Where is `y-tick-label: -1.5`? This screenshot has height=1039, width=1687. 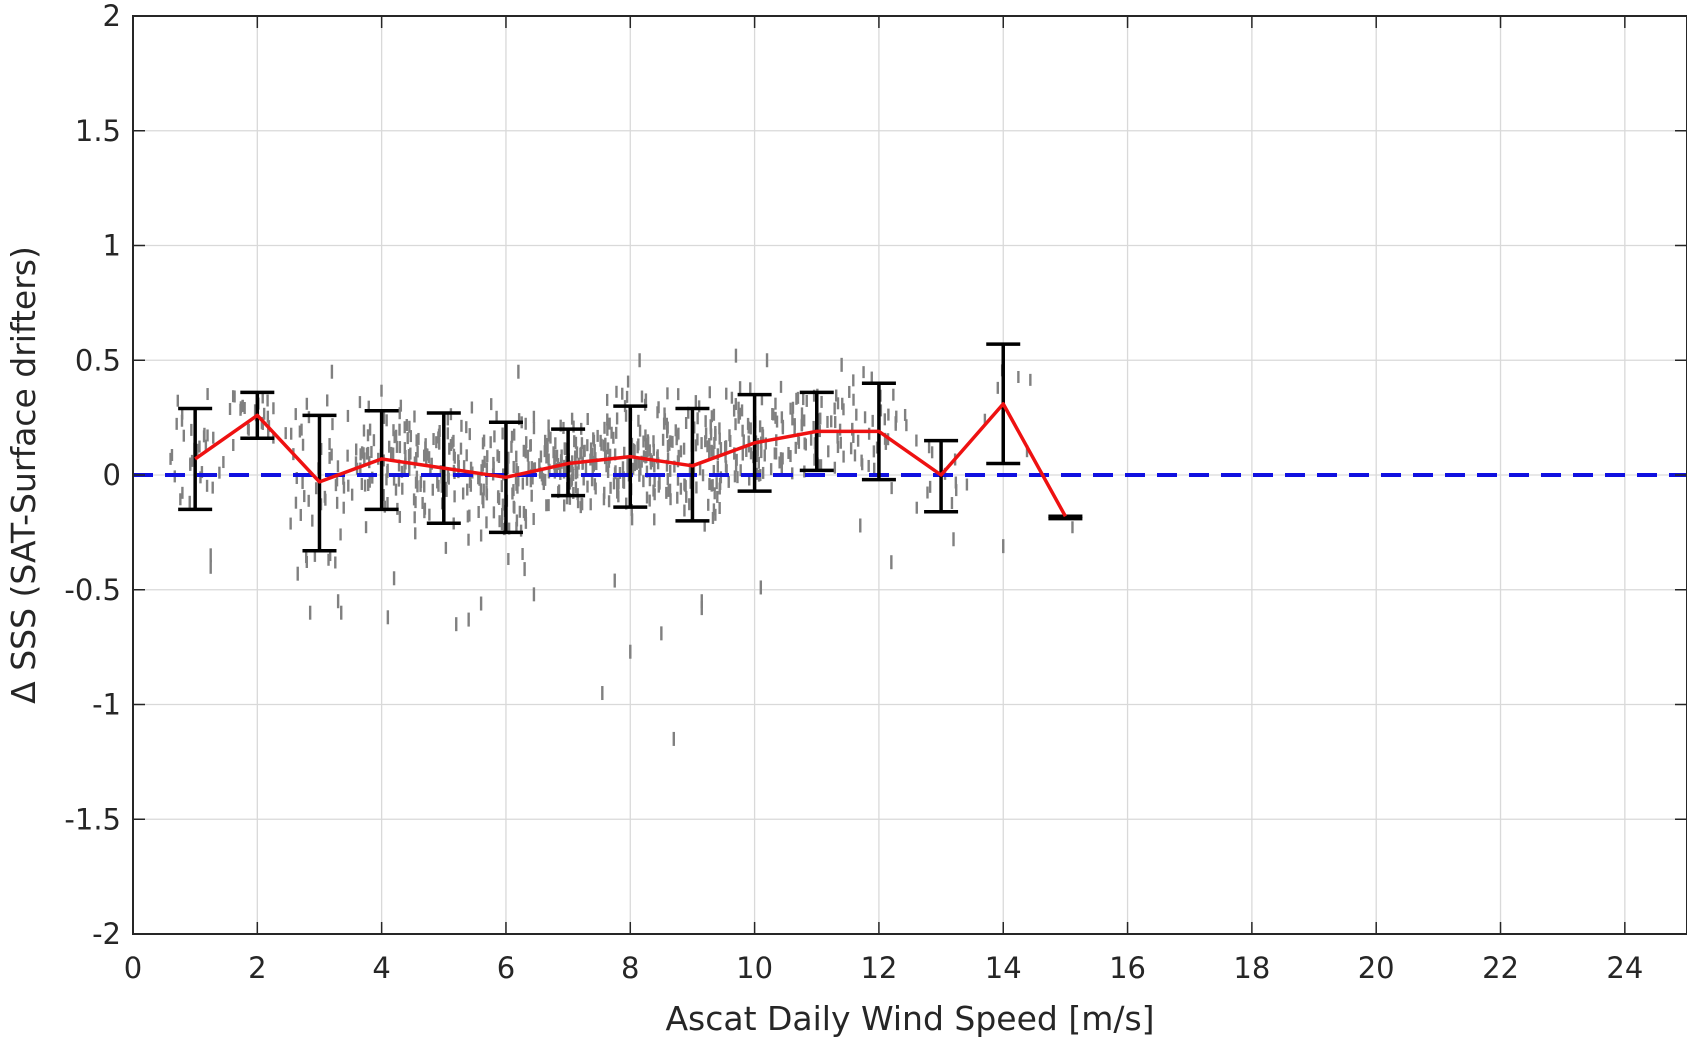
y-tick-label: -1.5 is located at coordinates (92, 819).